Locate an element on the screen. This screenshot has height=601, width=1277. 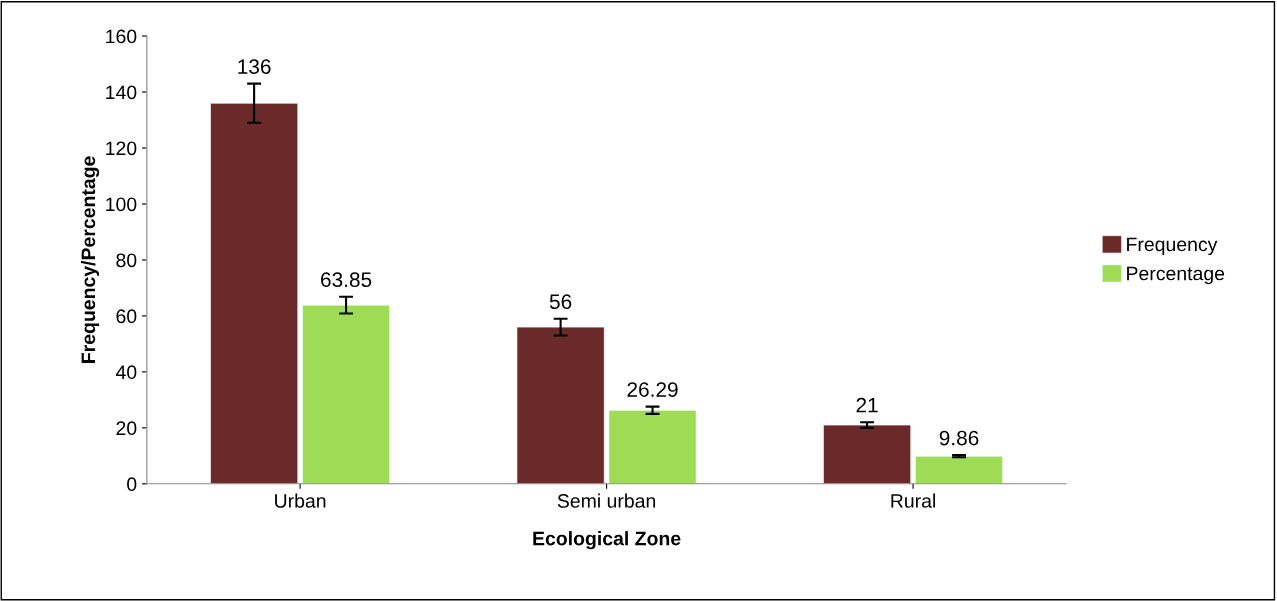
y-tick-label: 100 is located at coordinates (121, 204).